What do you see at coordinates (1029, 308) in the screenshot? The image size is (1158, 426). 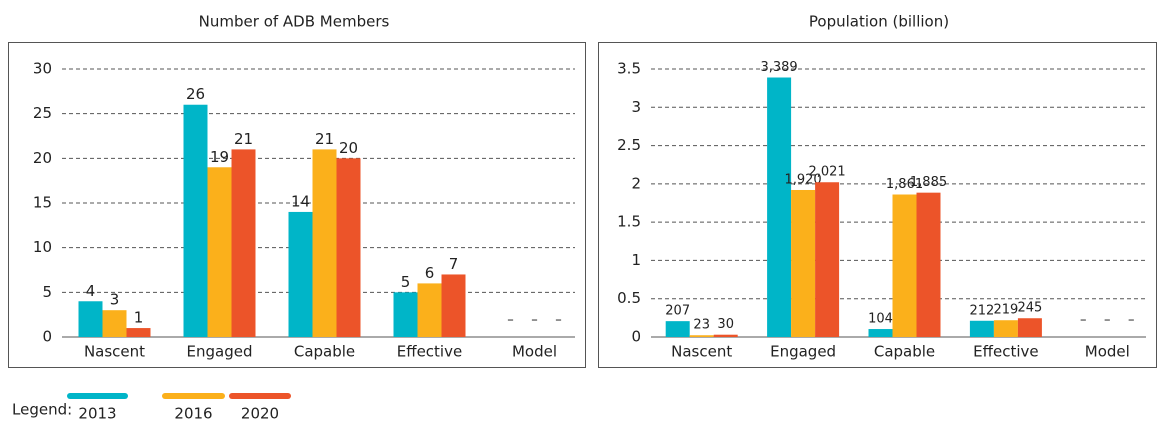 I see `value-label: 245` at bounding box center [1029, 308].